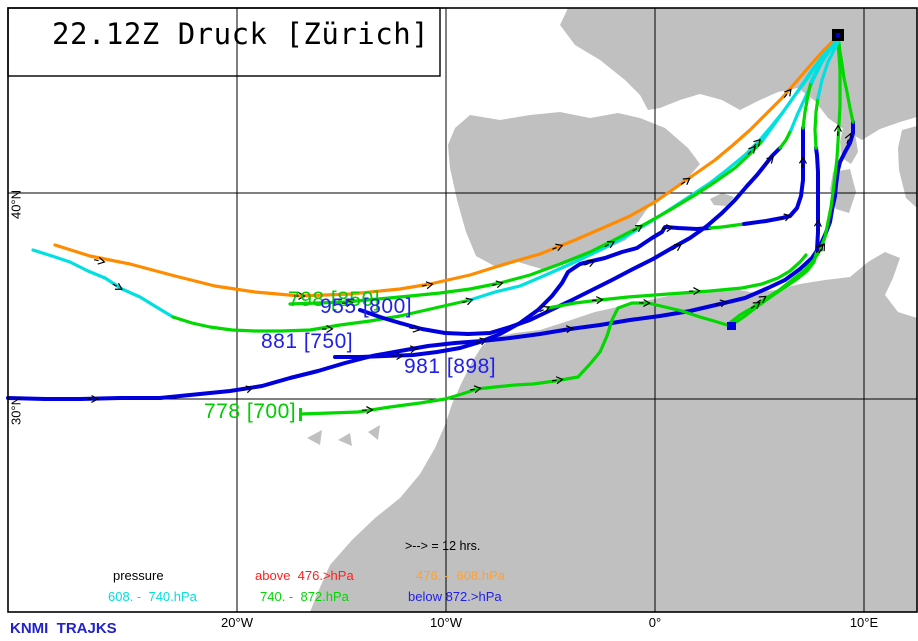  Describe the element at coordinates (677, 281) in the screenshot. I see `traj-green-coastal` at that location.